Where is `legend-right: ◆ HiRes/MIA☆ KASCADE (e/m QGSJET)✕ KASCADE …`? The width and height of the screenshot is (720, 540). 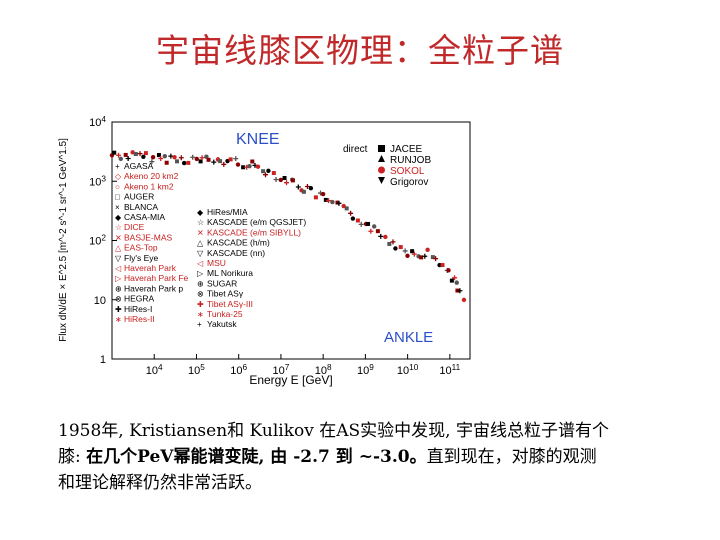 legend-right: ◆ HiRes/MIA☆ KASCADE (e/m QGSJET)✕ KASCADE … is located at coordinates (251, 268).